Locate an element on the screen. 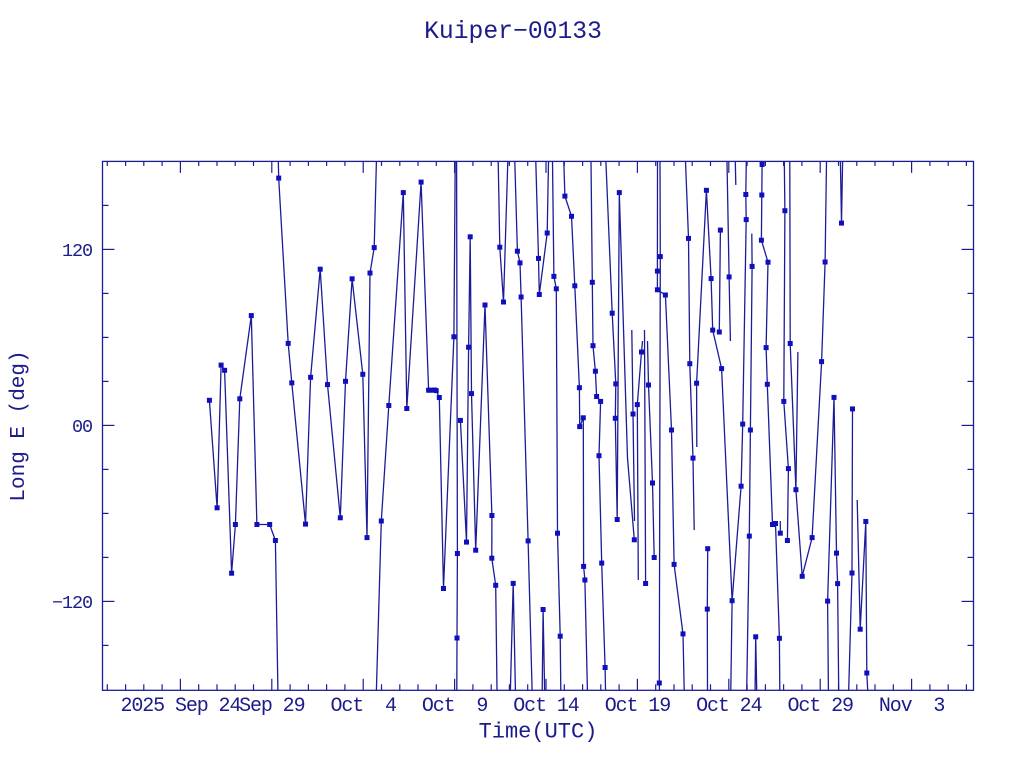  svg-text: 2025 Sep 24 is located at coordinates (180, 706).